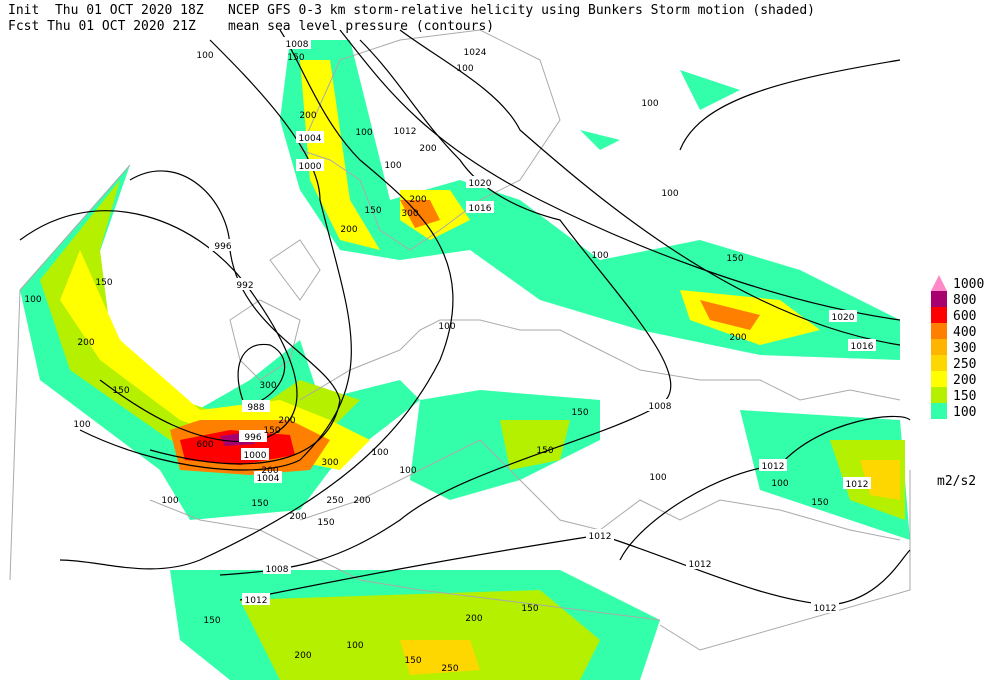  What do you see at coordinates (255, 408) in the screenshot?
I see `isobar-label: 988` at bounding box center [255, 408].